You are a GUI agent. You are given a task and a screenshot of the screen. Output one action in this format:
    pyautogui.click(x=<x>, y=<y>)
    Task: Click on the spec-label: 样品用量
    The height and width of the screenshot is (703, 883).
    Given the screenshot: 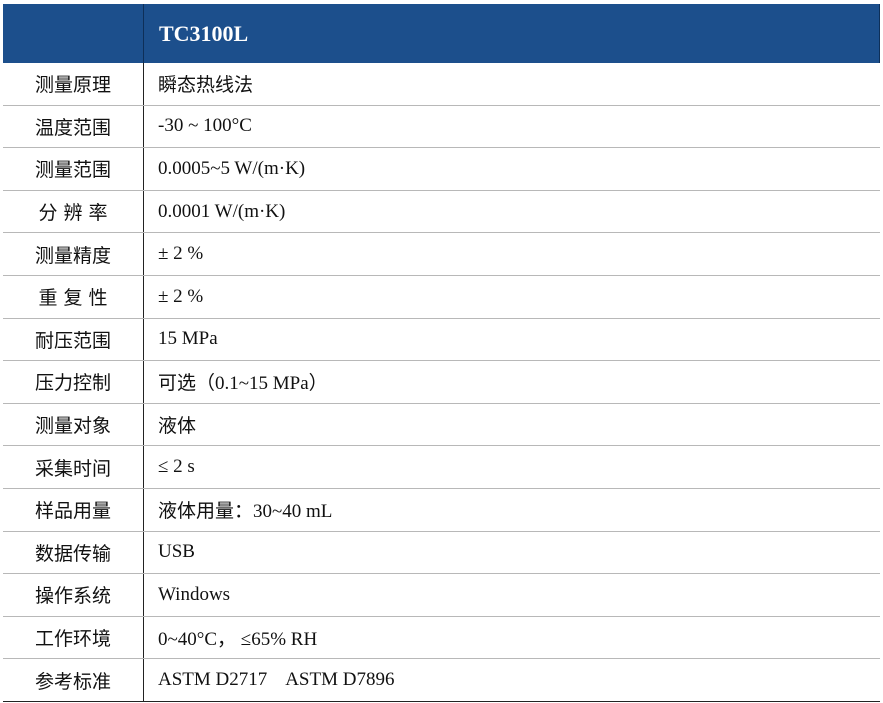 What is the action you would take?
    pyautogui.click(x=73, y=510)
    